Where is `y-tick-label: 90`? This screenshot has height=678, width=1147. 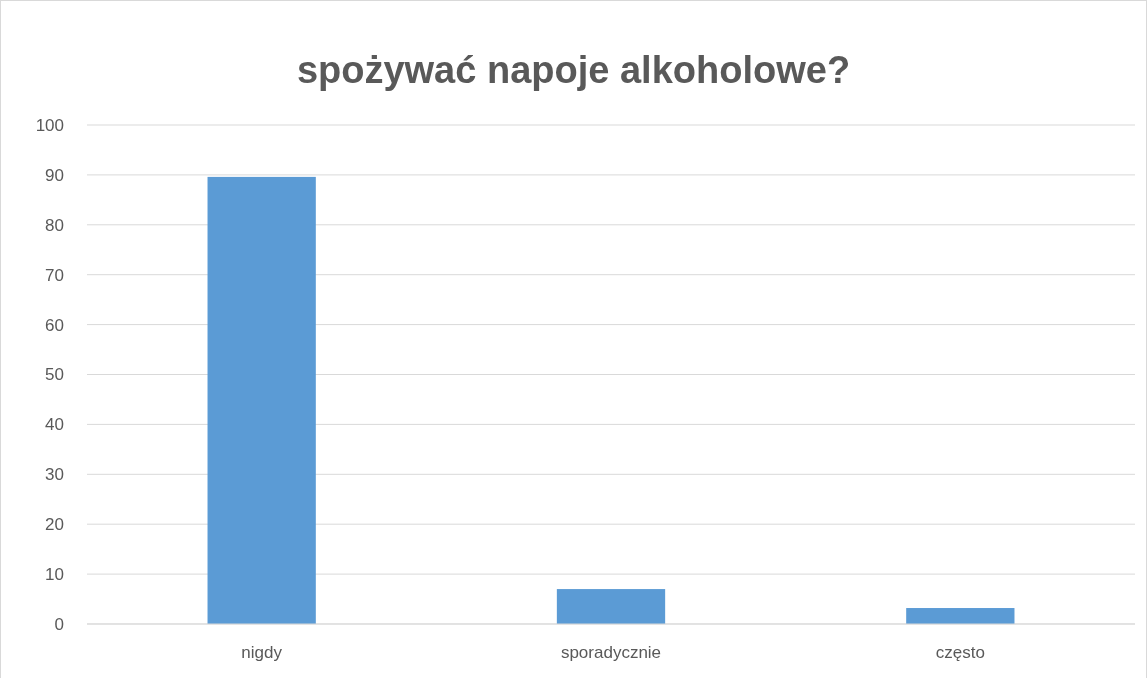
y-tick-label: 90 is located at coordinates (54, 175).